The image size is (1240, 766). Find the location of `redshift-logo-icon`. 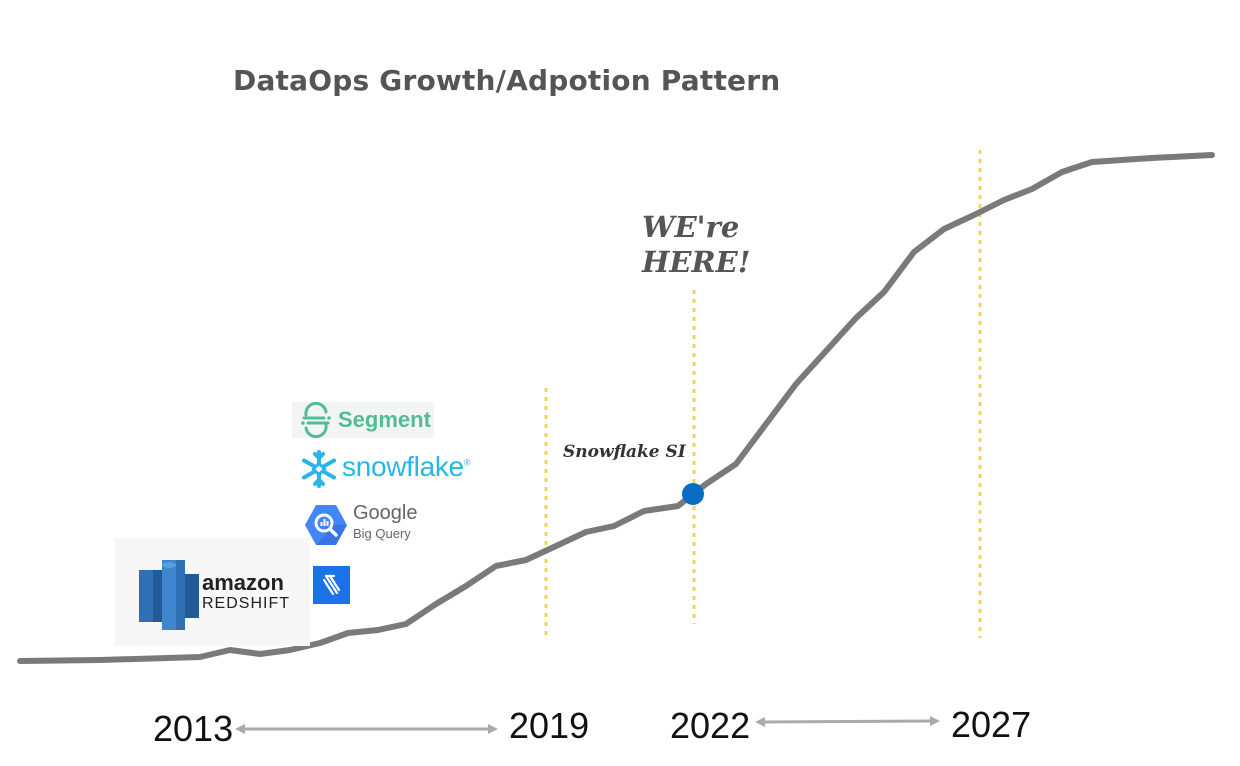

redshift-logo-icon is located at coordinates (169, 595).